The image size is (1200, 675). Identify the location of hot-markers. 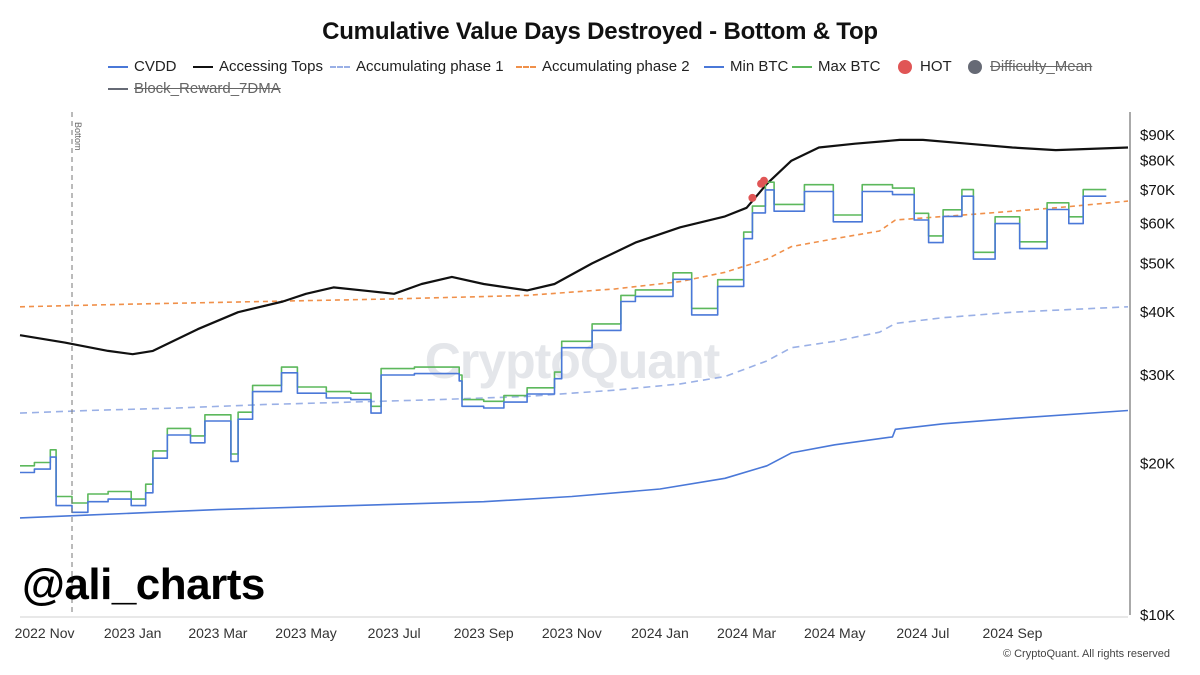
(758, 189).